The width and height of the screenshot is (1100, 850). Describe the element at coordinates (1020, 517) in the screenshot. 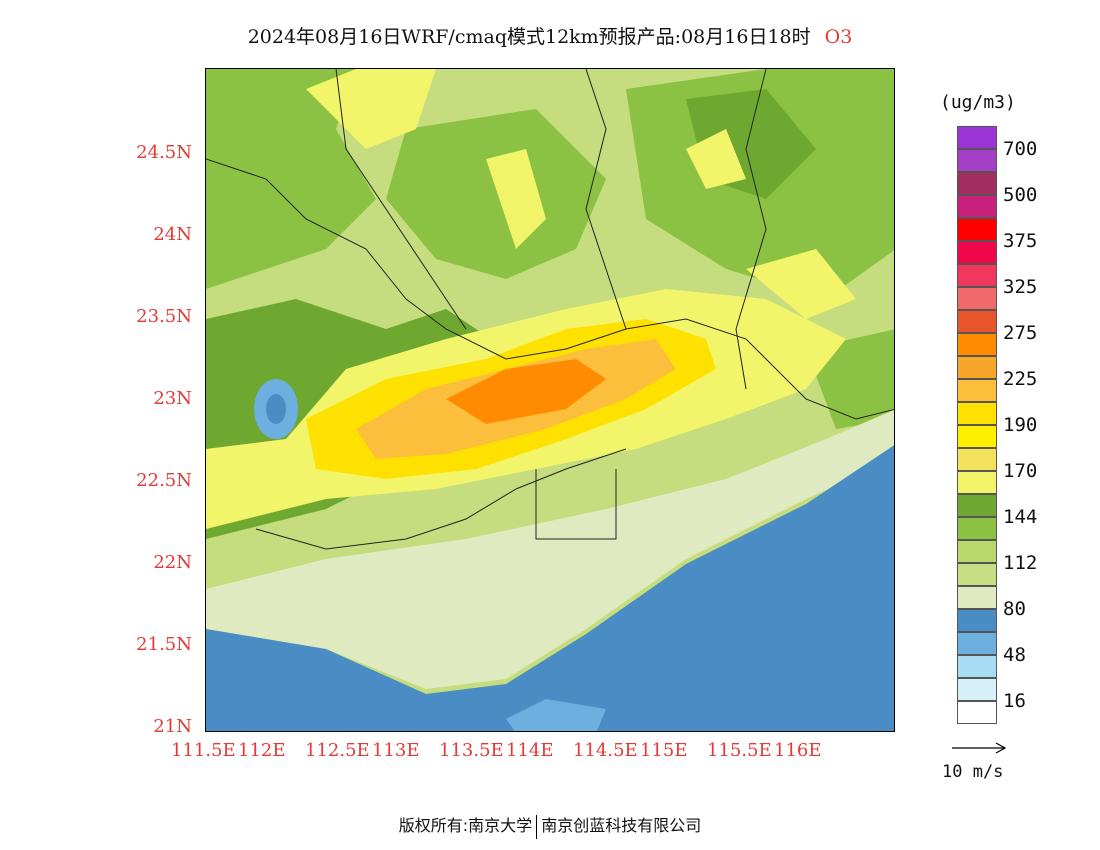

I see `colorbar-label: 144` at that location.